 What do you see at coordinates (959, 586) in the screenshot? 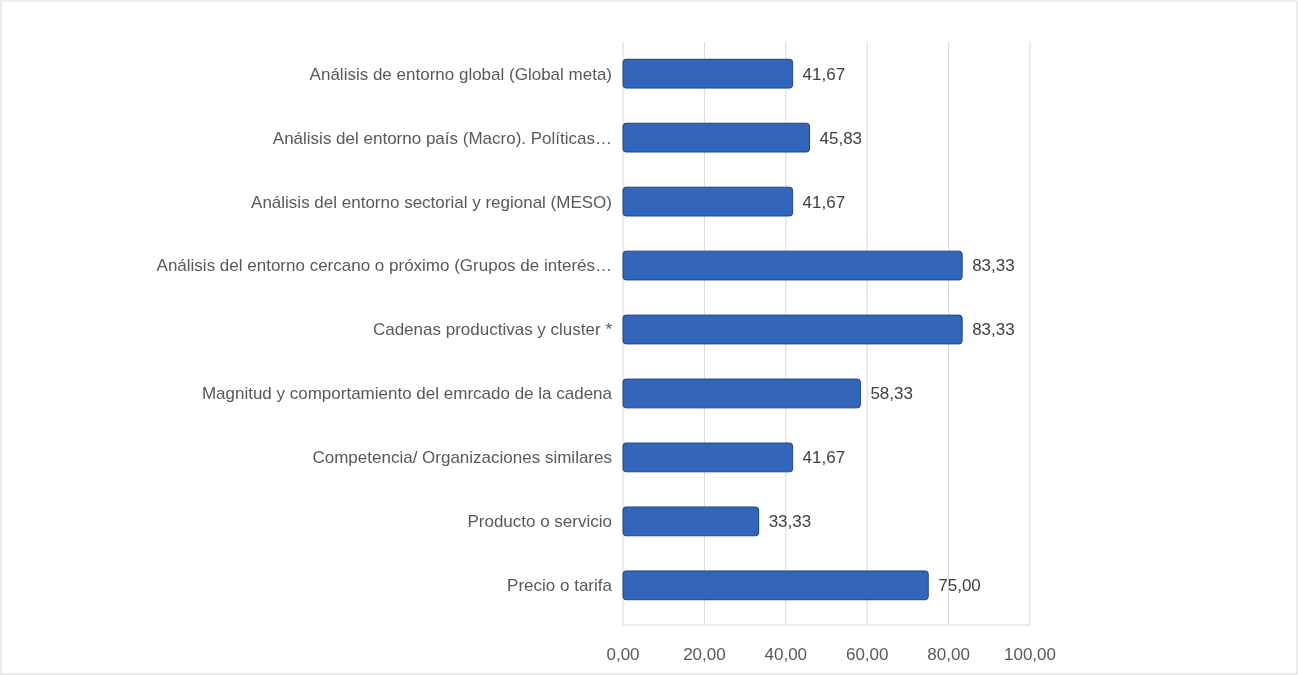
I see `data-label: 75,00` at bounding box center [959, 586].